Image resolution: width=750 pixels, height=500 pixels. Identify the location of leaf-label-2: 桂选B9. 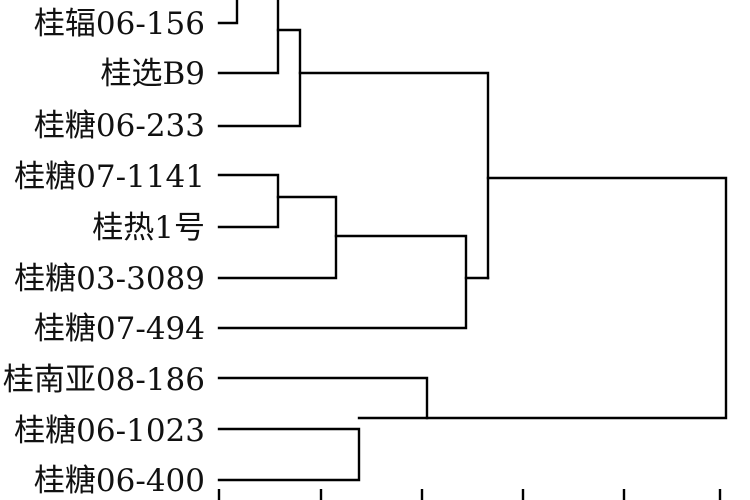
(152, 74).